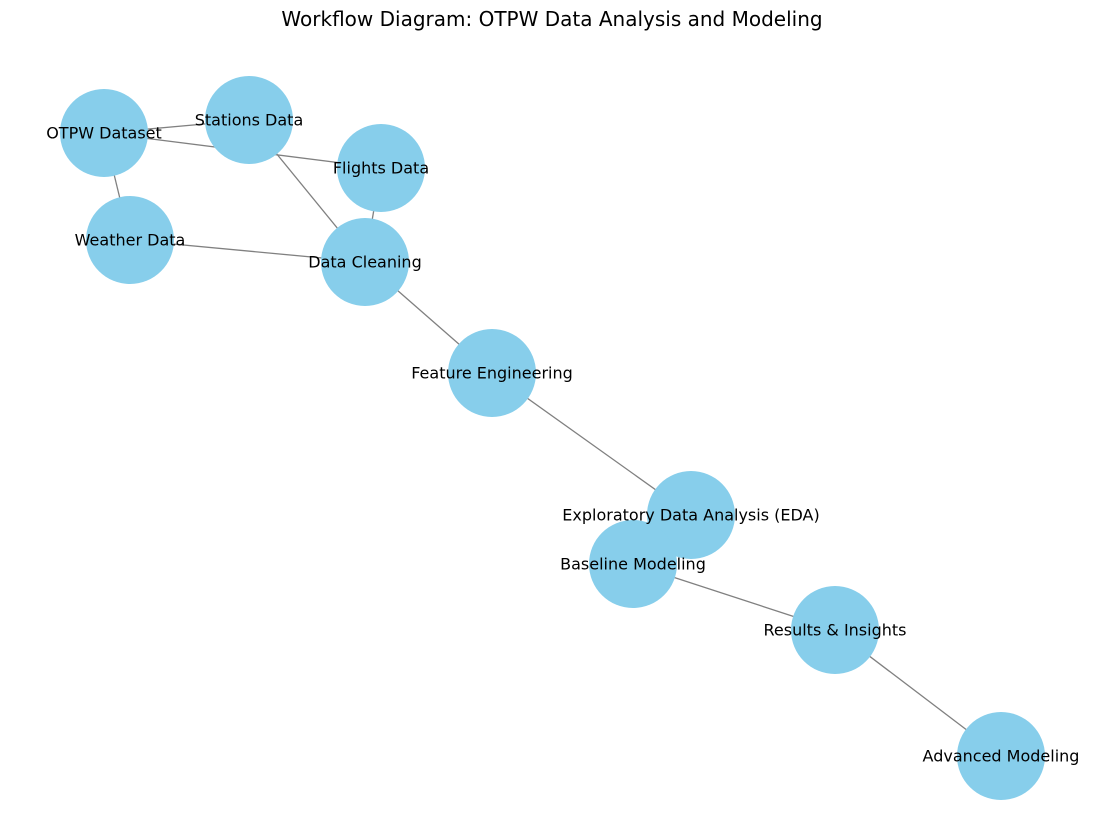 Image resolution: width=1105 pixels, height=833 pixels. I want to click on node-label-eda: Exploratory Data Analysis (EDA), so click(690, 515).